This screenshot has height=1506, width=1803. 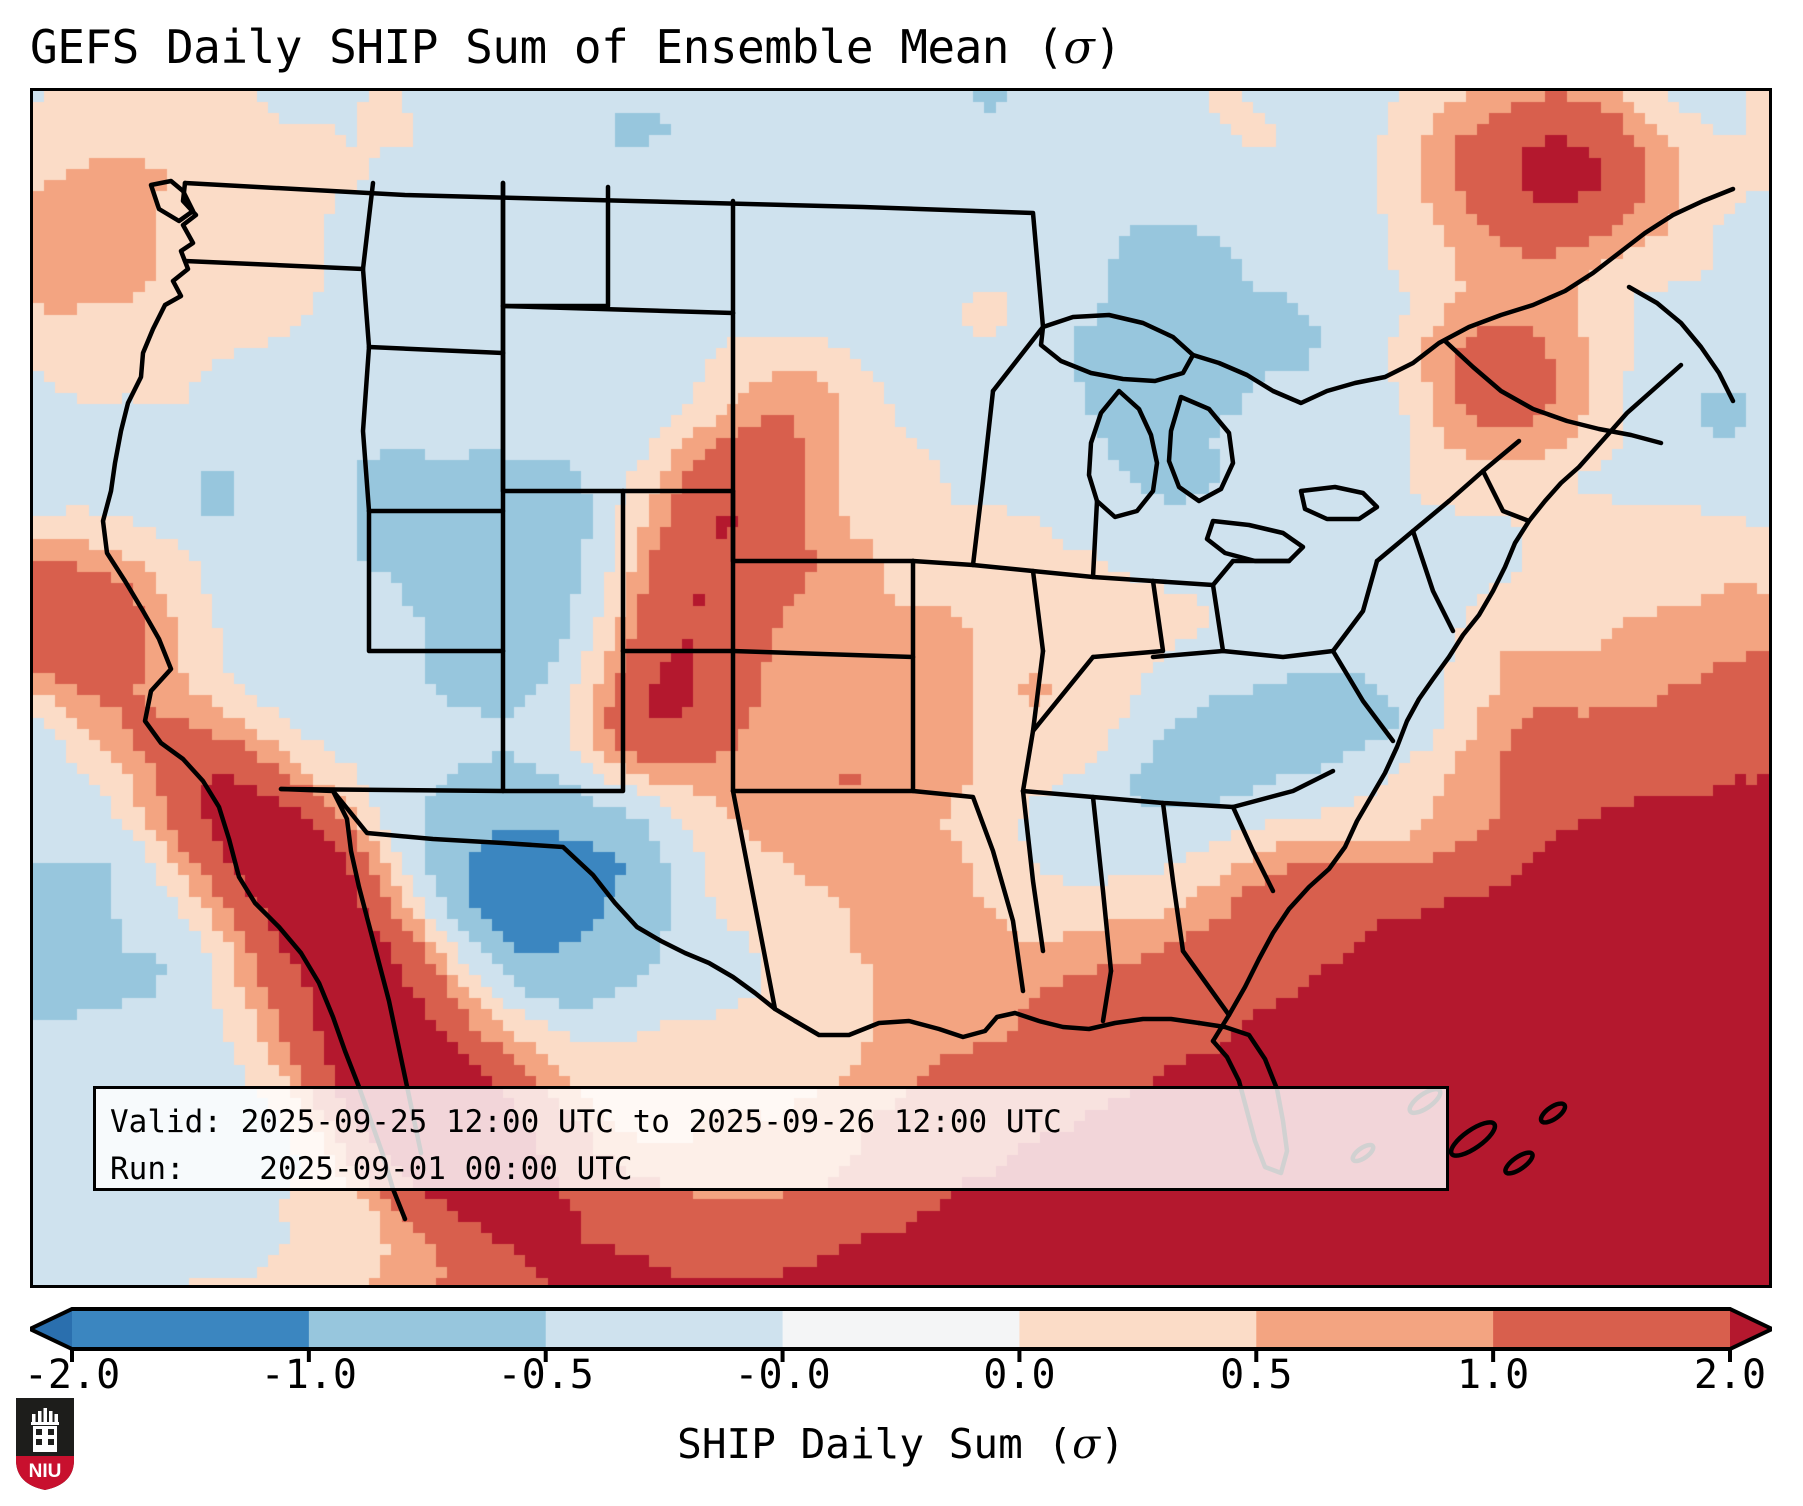 What do you see at coordinates (545, 1375) in the screenshot?
I see `colorbar-tick-label-2: -0.5` at bounding box center [545, 1375].